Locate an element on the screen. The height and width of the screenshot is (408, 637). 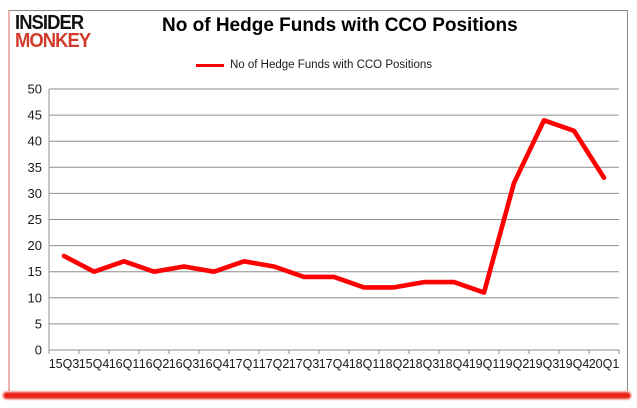
y-axis-label: 20 is located at coordinates (35, 245).